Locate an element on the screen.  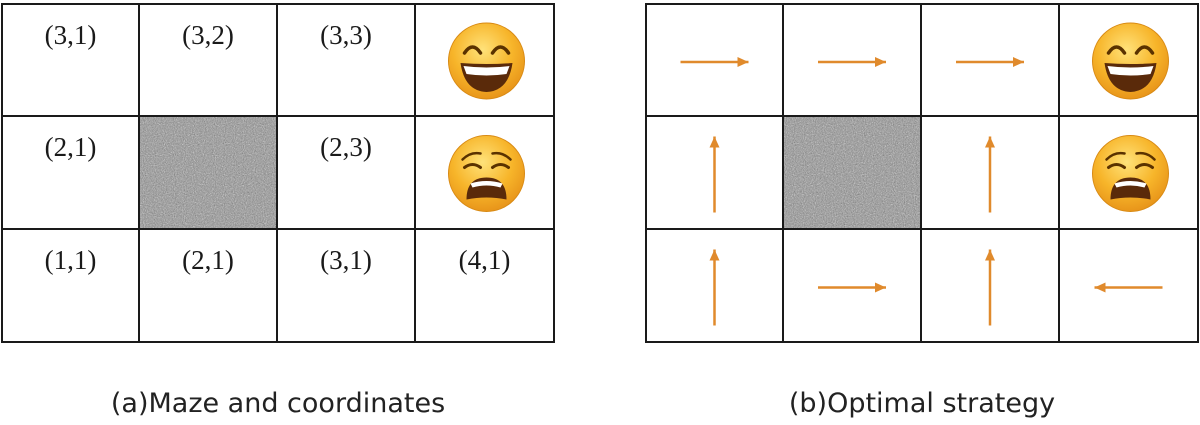
coordinate-label: (3,3) is located at coordinates (346, 35).